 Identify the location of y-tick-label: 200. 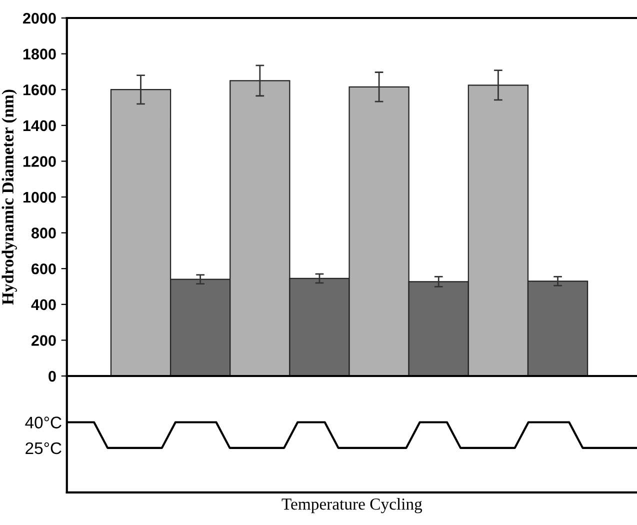
(44, 340).